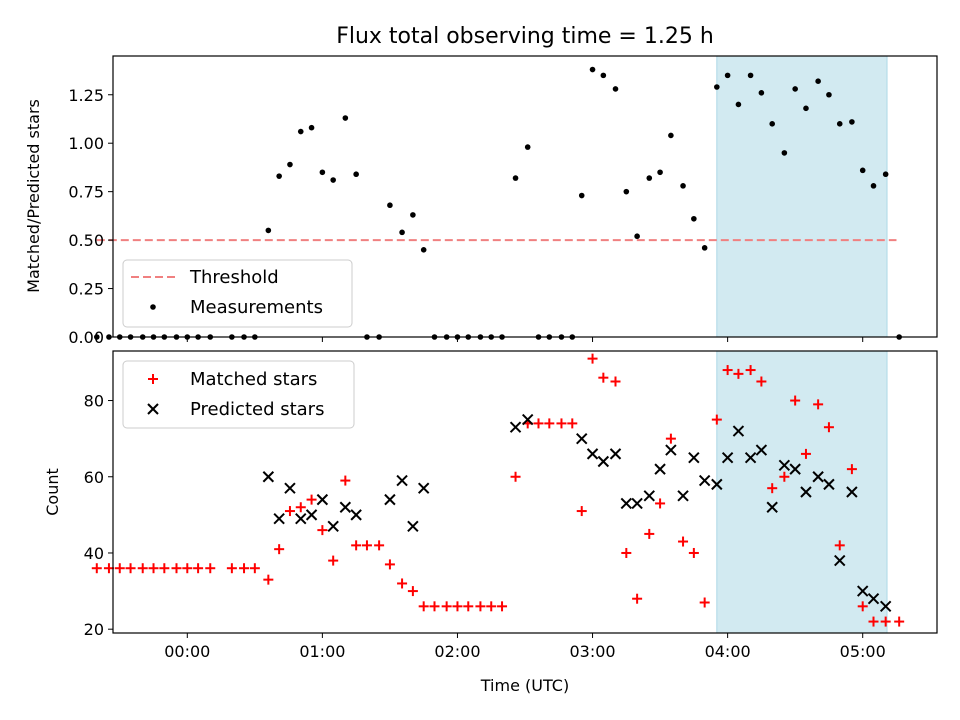  Describe the element at coordinates (322, 651) in the screenshot. I see `bottom-x-tick-label: 01:00` at that location.